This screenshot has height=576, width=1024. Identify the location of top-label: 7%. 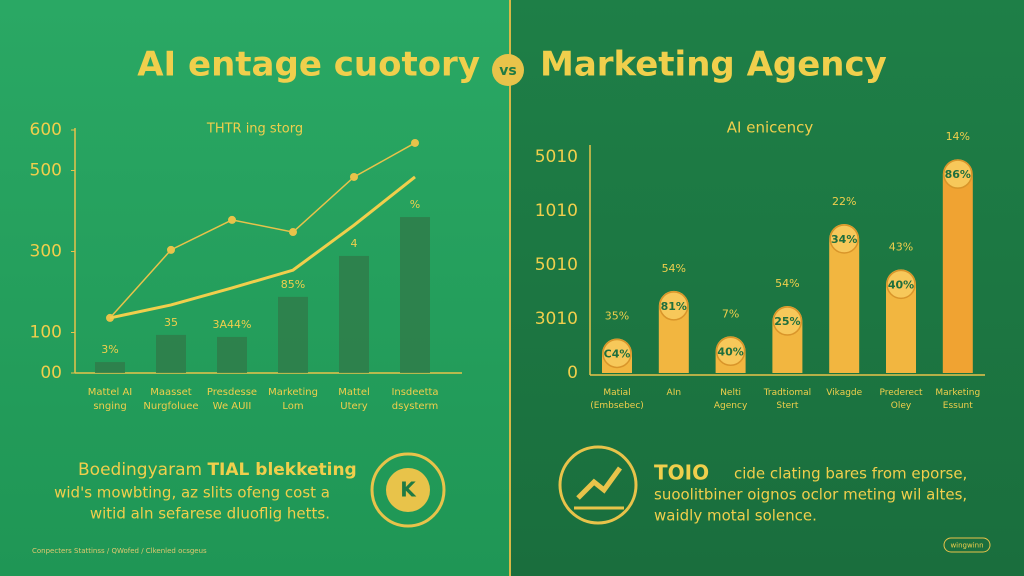
(730, 313).